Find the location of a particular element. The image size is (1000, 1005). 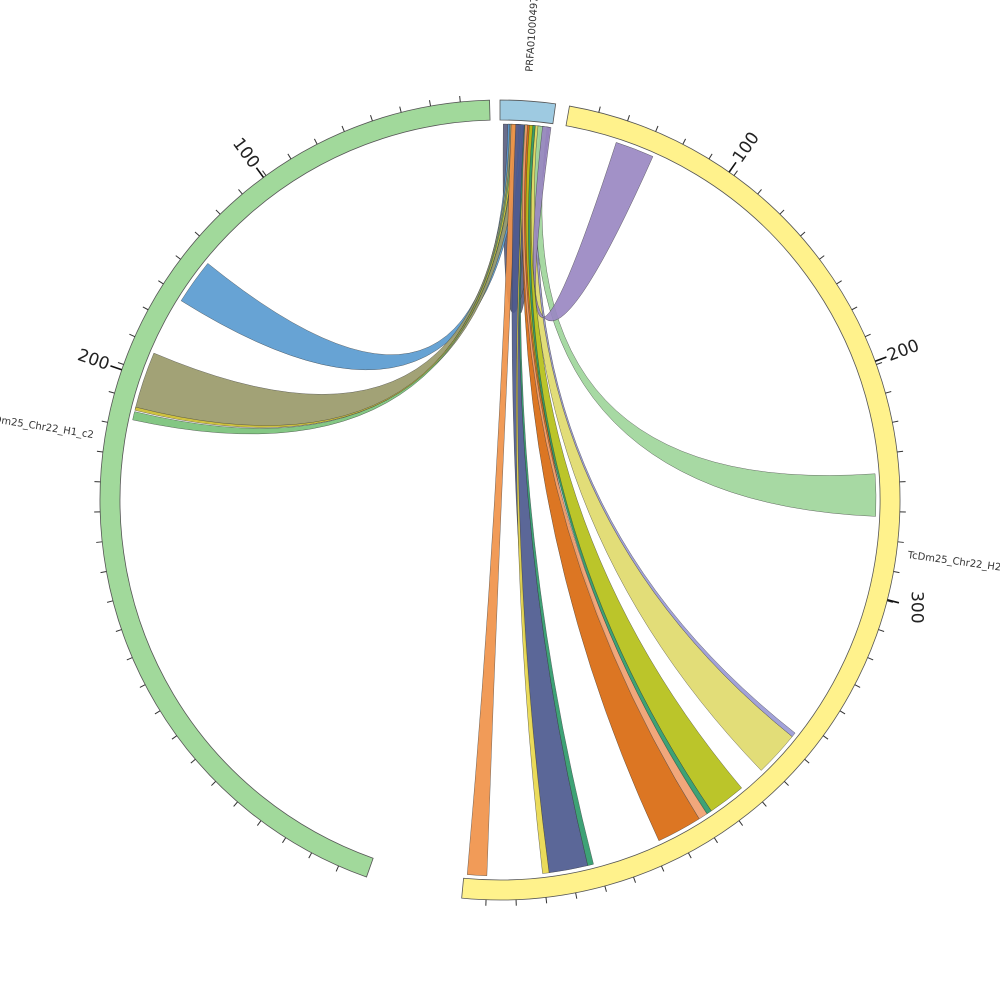

segment-label-prfa: PRFA01000497 is located at coordinates (532, 36).